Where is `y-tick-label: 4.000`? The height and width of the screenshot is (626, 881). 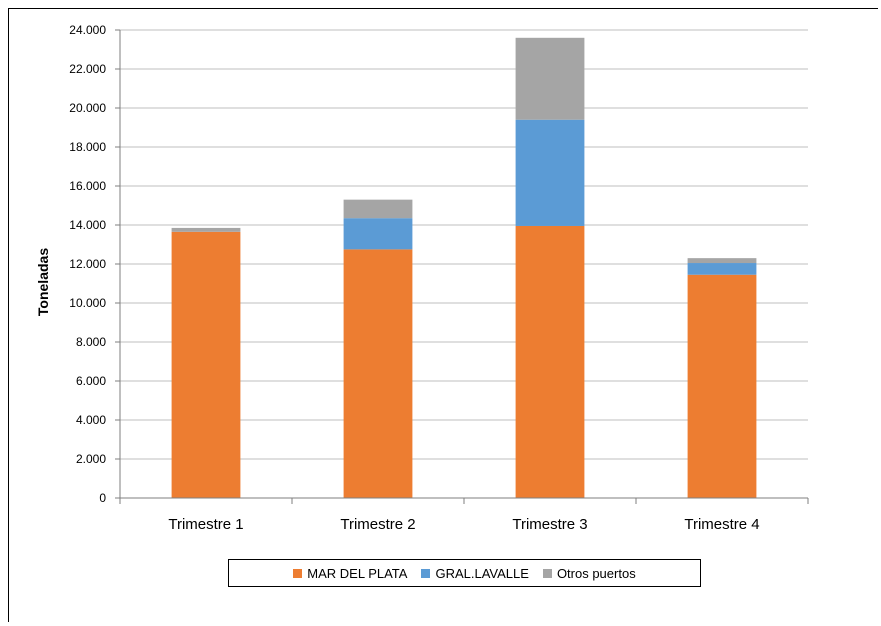 y-tick-label: 4.000 is located at coordinates (91, 420).